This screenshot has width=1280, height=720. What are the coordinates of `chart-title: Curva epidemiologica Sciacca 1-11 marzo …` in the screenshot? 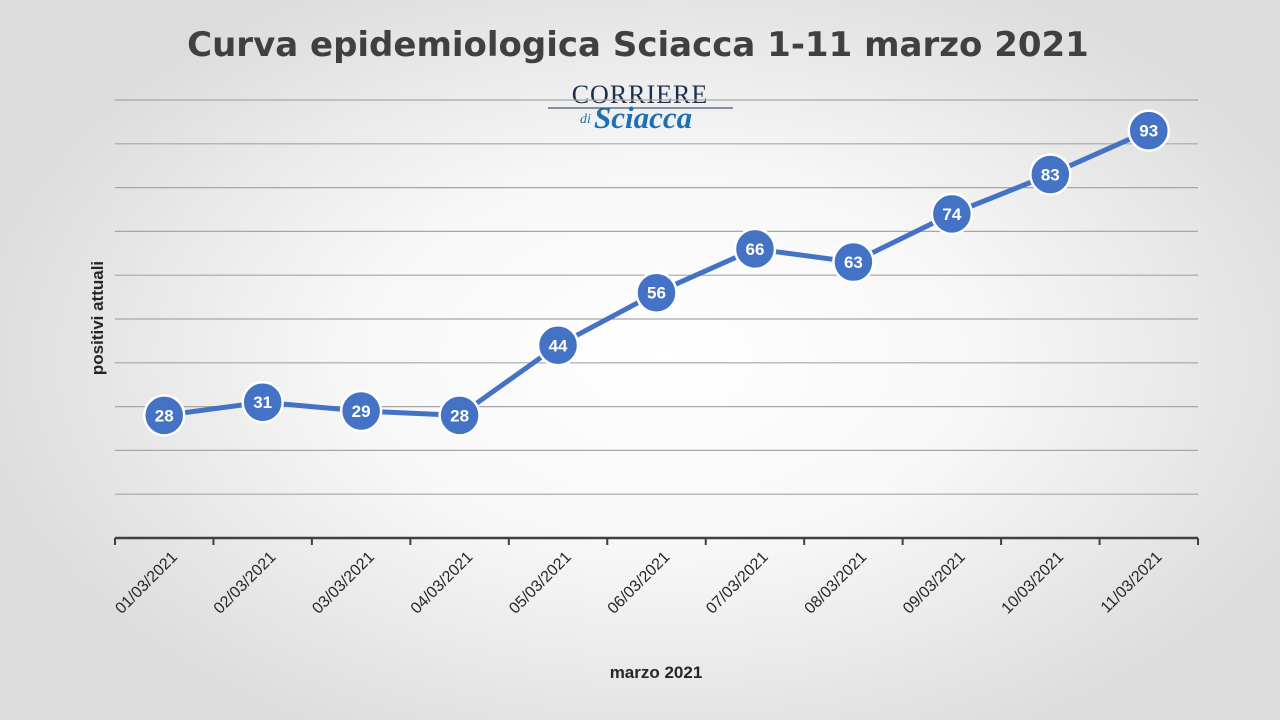 It's located at (638, 45).